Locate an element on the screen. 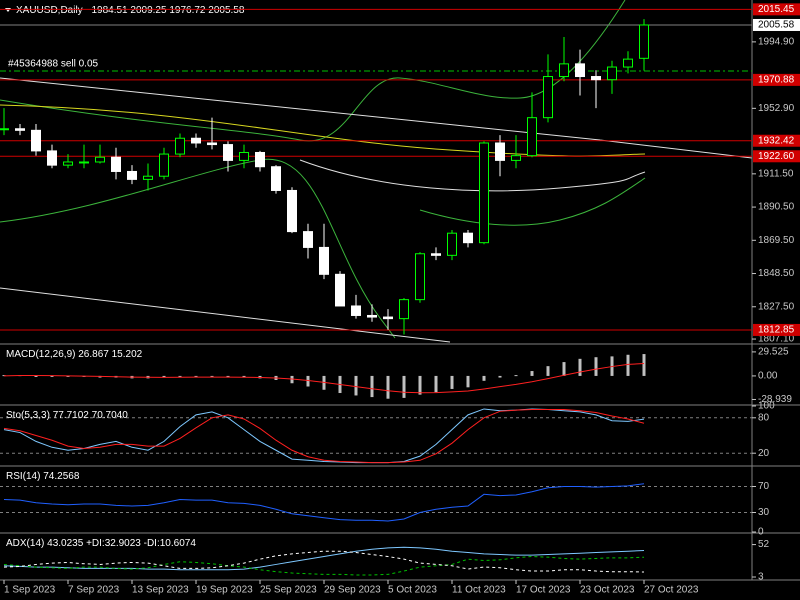  y-tick-label: 29.525 is located at coordinates (773, 352).